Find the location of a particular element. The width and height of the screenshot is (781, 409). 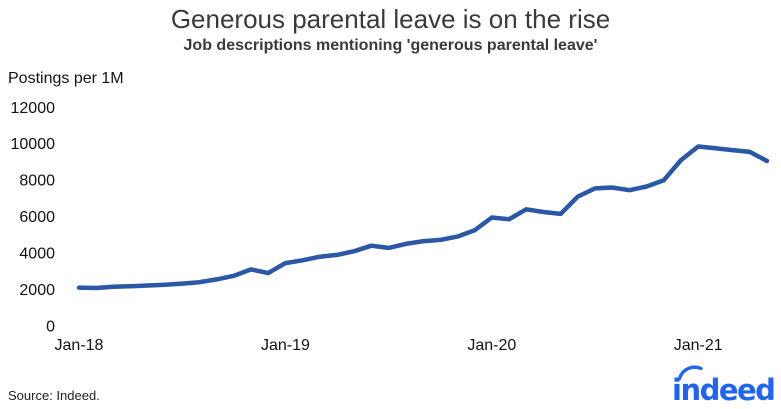

x-tick-label: Jan-21 is located at coordinates (698, 345).